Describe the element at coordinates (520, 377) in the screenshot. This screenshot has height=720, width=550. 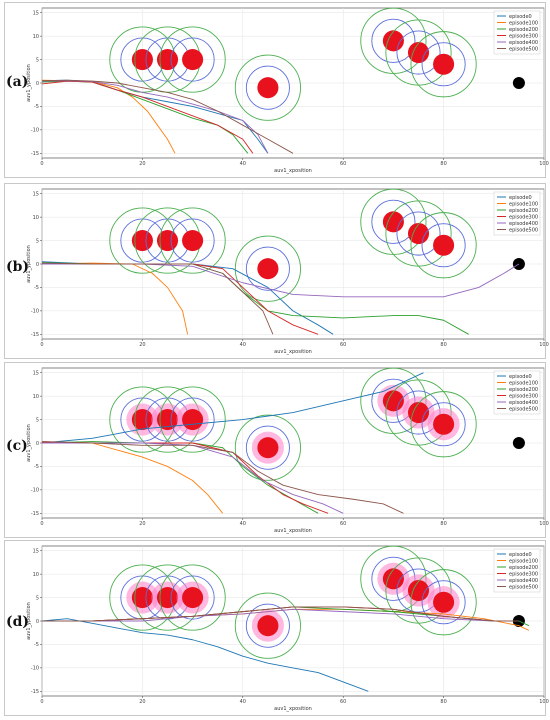
I see `legend-label: episode0` at that location.